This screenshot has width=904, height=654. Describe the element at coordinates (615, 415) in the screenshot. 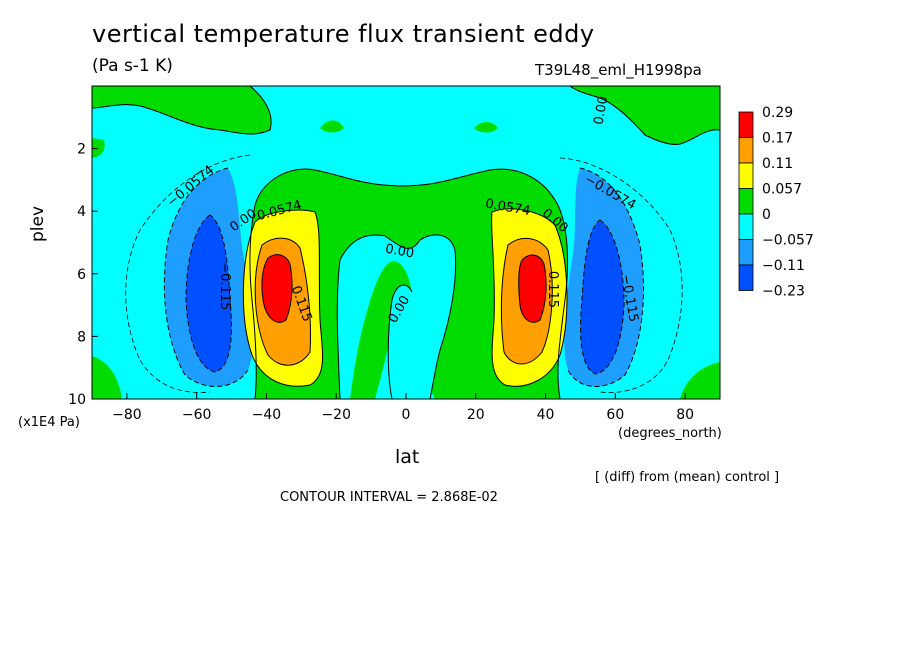

I see `x-tick-label: 60` at that location.